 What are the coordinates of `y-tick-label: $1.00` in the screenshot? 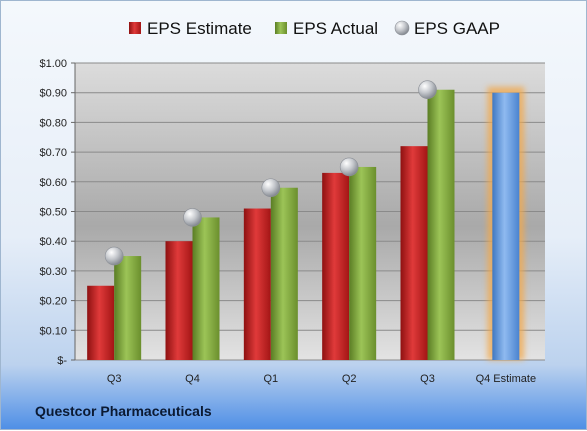 It's located at (53, 64).